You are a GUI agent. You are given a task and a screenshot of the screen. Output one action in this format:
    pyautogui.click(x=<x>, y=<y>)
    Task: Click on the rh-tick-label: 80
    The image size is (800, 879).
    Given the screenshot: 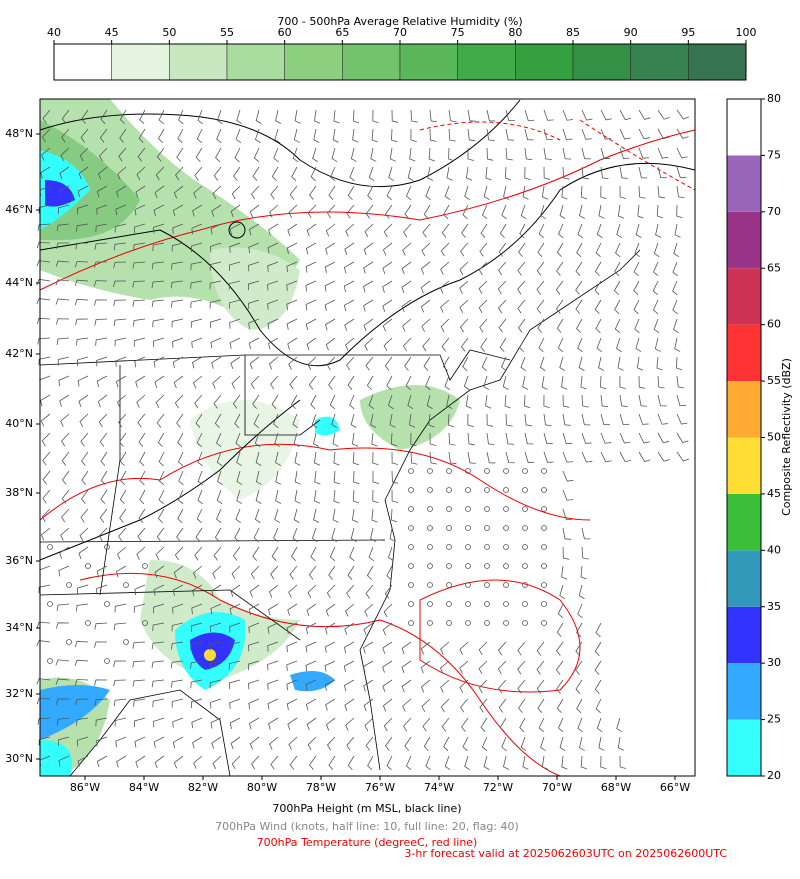 What is the action you would take?
    pyautogui.click(x=515, y=32)
    